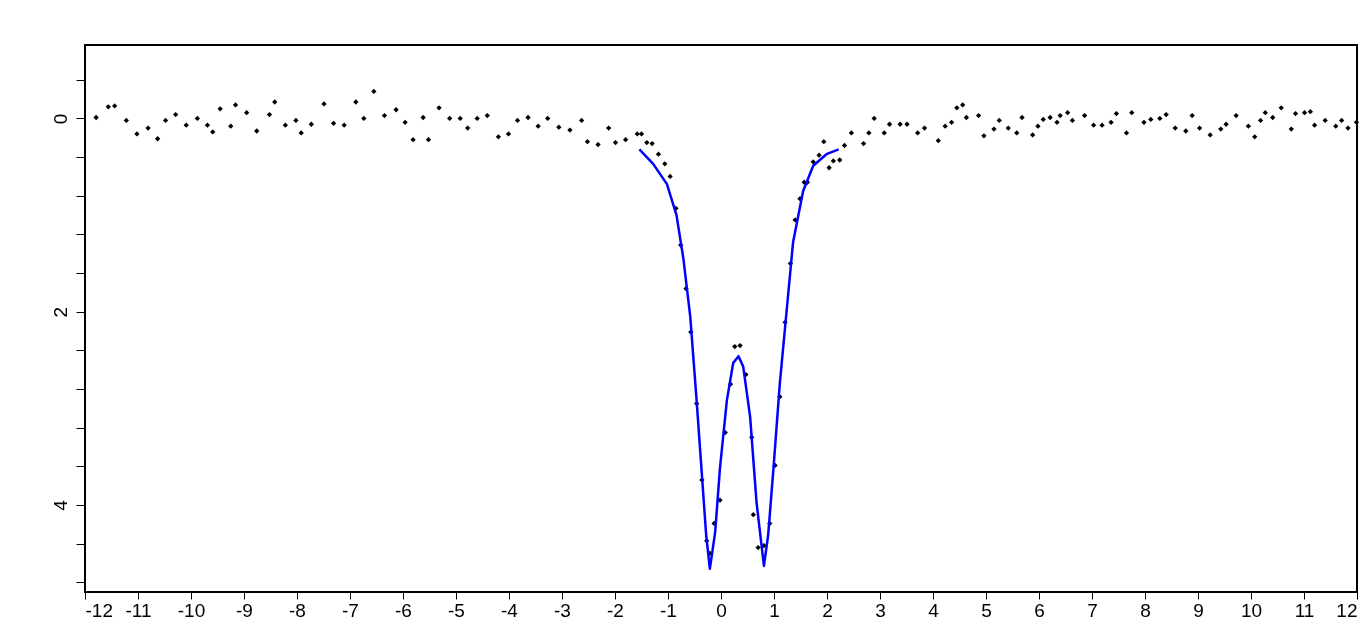  Describe the element at coordinates (615, 610) in the screenshot. I see `x-tick-label: -2` at that location.